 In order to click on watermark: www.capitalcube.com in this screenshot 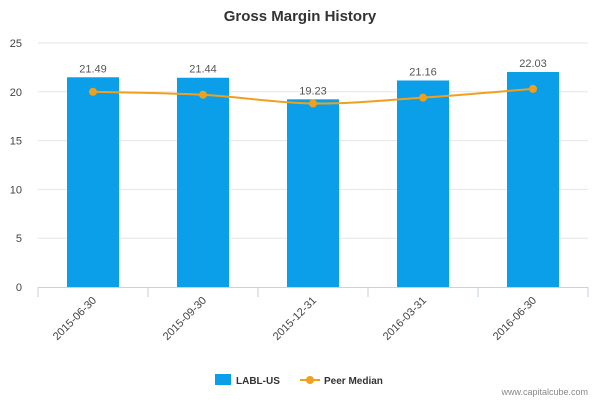, I will do `click(544, 392)`.